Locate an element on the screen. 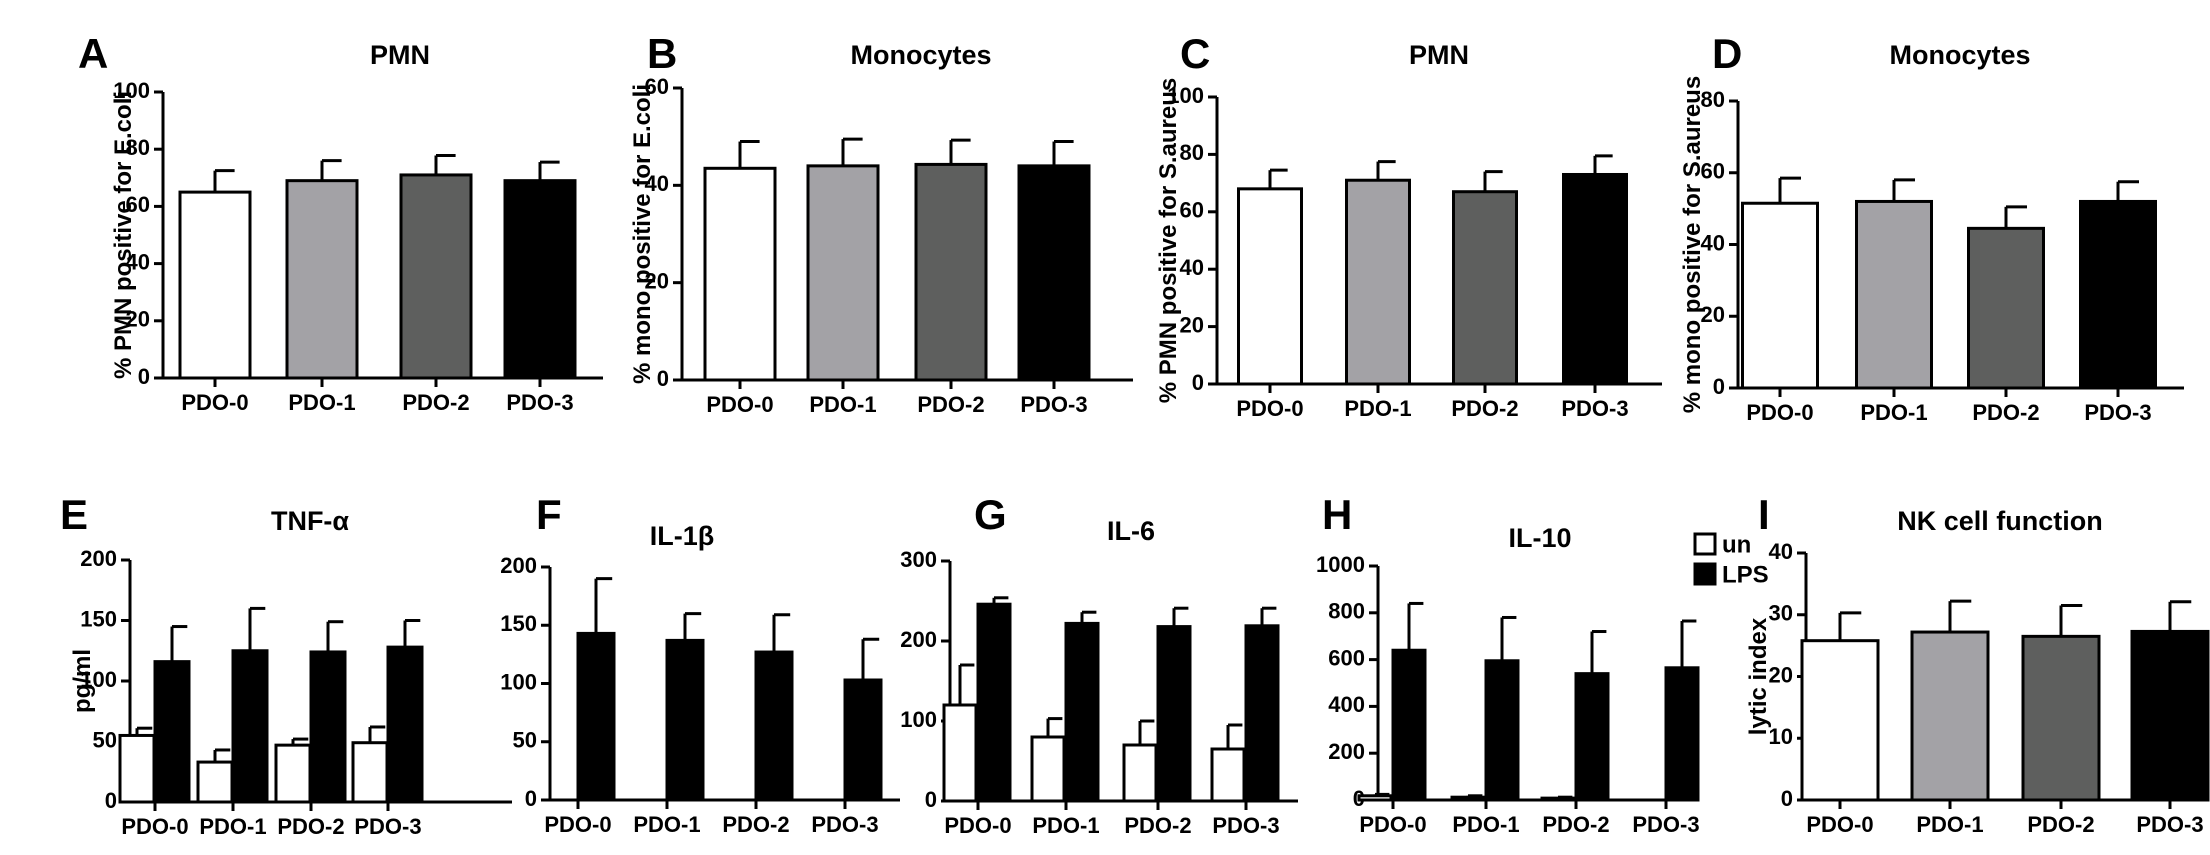 This screenshot has width=2210, height=855. panel-letter: G is located at coordinates (990, 514).